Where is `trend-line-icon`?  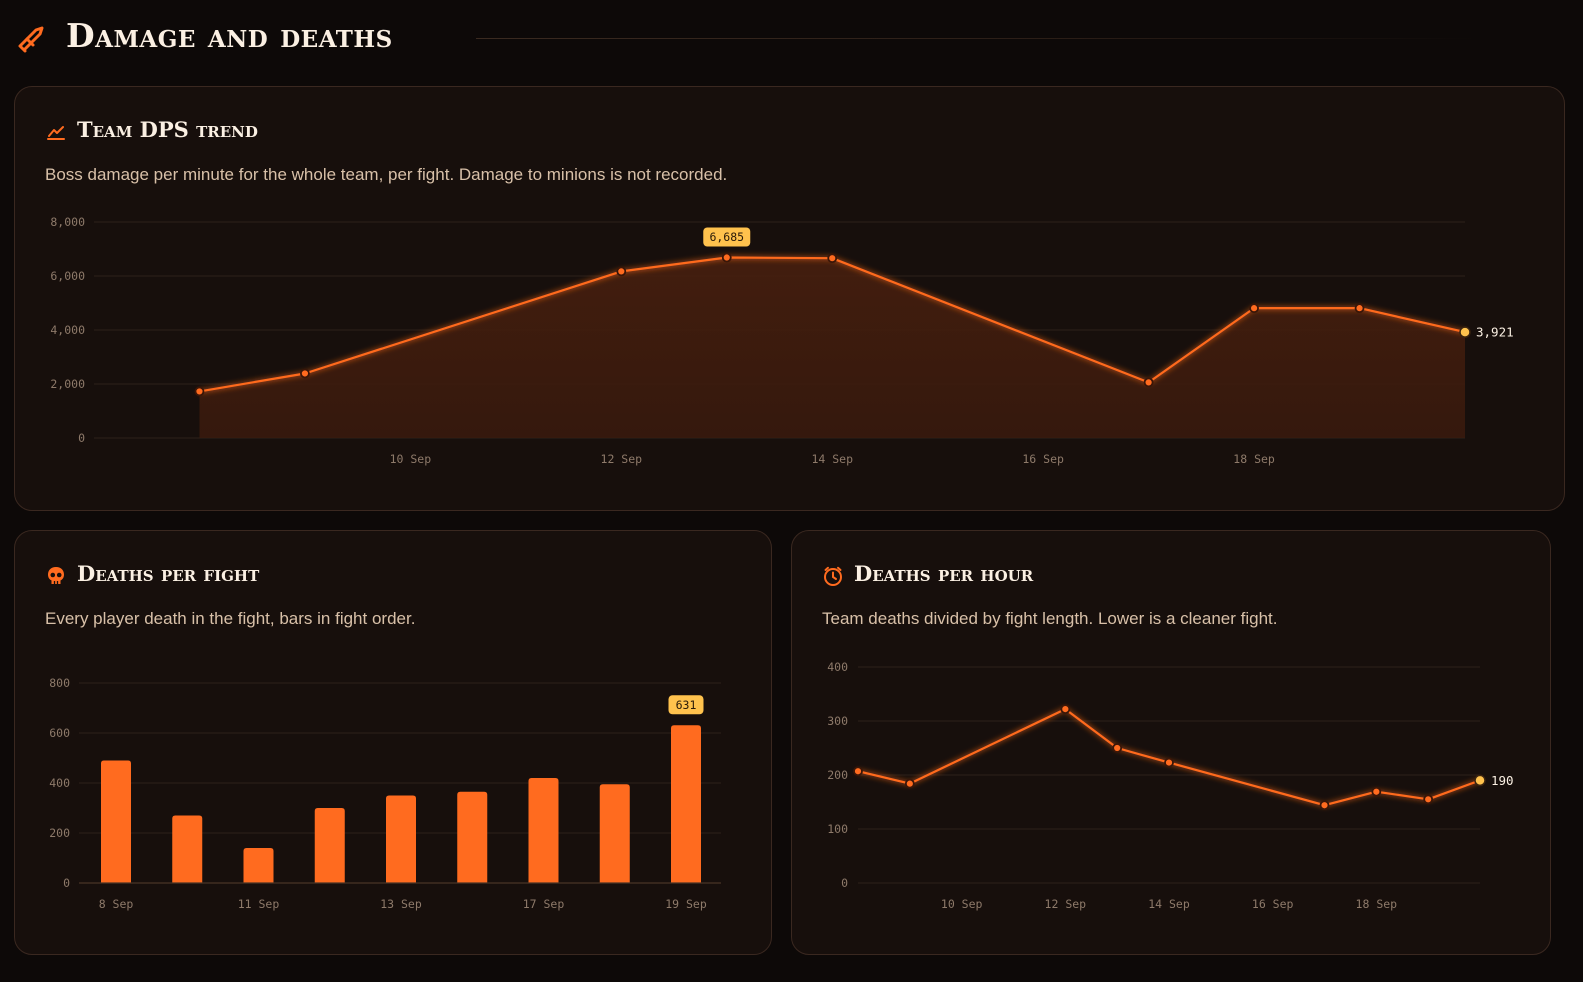 trend-line-icon is located at coordinates (56, 133).